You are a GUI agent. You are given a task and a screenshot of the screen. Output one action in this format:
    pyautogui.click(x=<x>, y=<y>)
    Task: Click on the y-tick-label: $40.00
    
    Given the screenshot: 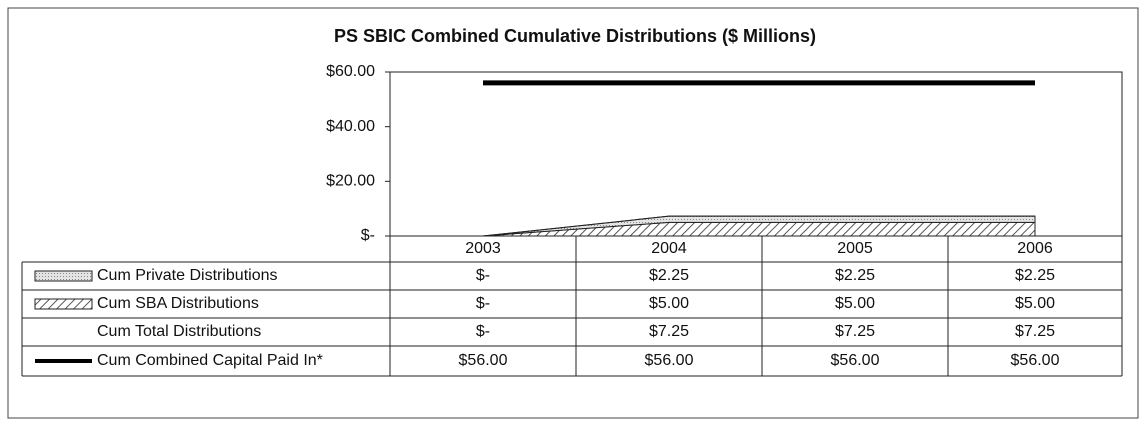 What is the action you would take?
    pyautogui.click(x=350, y=126)
    